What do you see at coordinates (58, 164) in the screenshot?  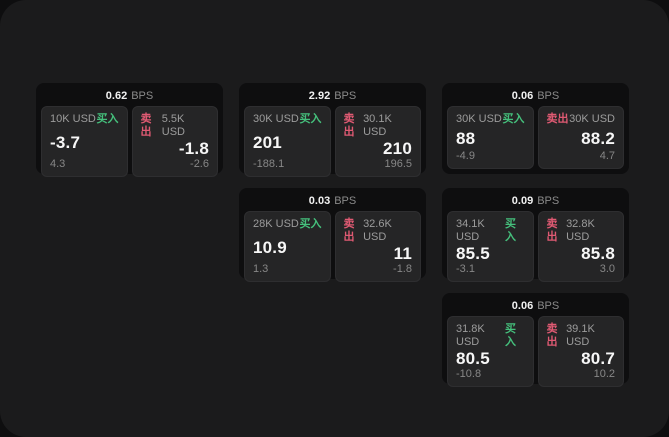 I see `buy-change: 4.3` at bounding box center [58, 164].